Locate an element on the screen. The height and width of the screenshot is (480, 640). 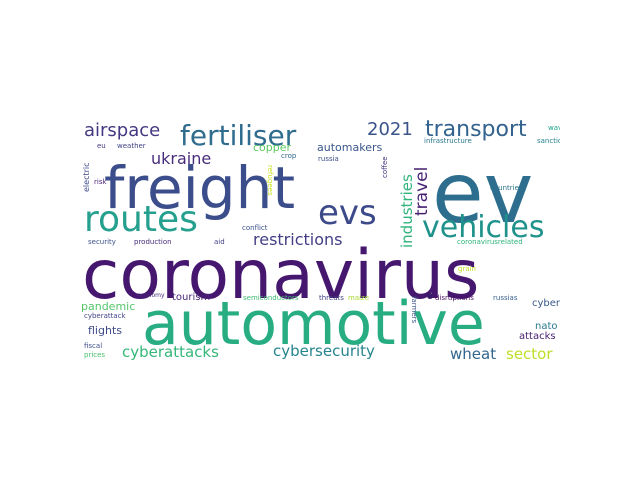
word-ukraine: ukraine is located at coordinates (181, 158).